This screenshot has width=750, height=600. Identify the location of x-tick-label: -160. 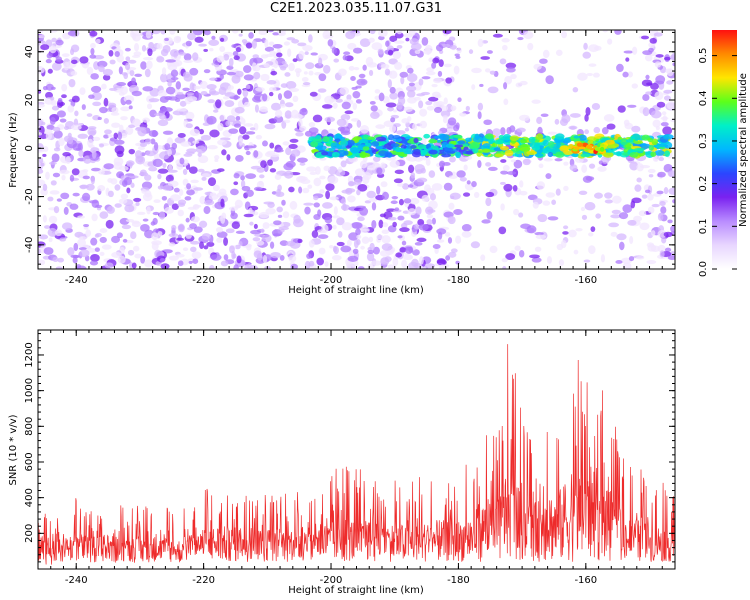
(585, 580).